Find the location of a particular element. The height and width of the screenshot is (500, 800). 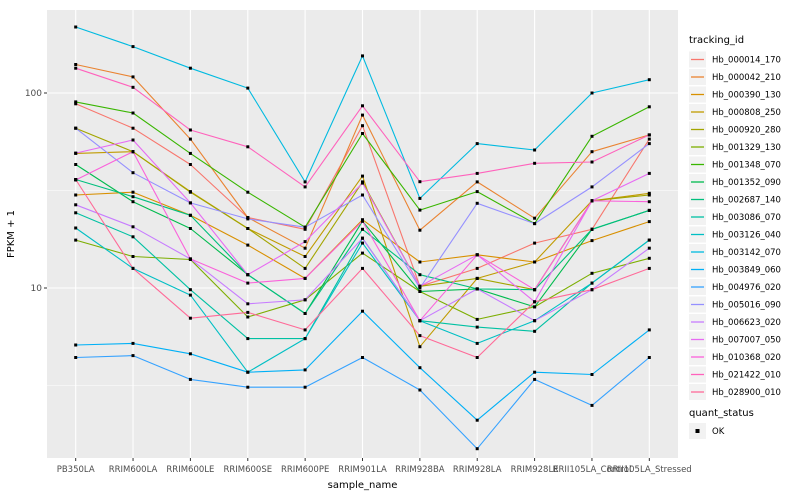

legend-entry-Hb_003086_070: Hb_003086_070 is located at coordinates (735, 217).